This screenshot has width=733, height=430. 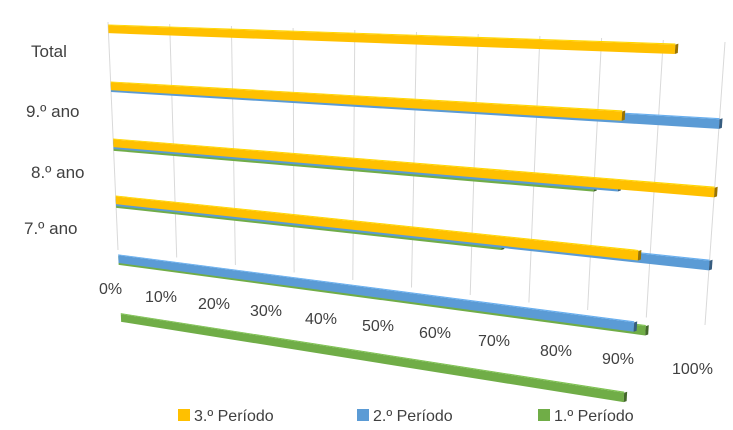 I want to click on x-tick-label: 10%, so click(x=161, y=297).